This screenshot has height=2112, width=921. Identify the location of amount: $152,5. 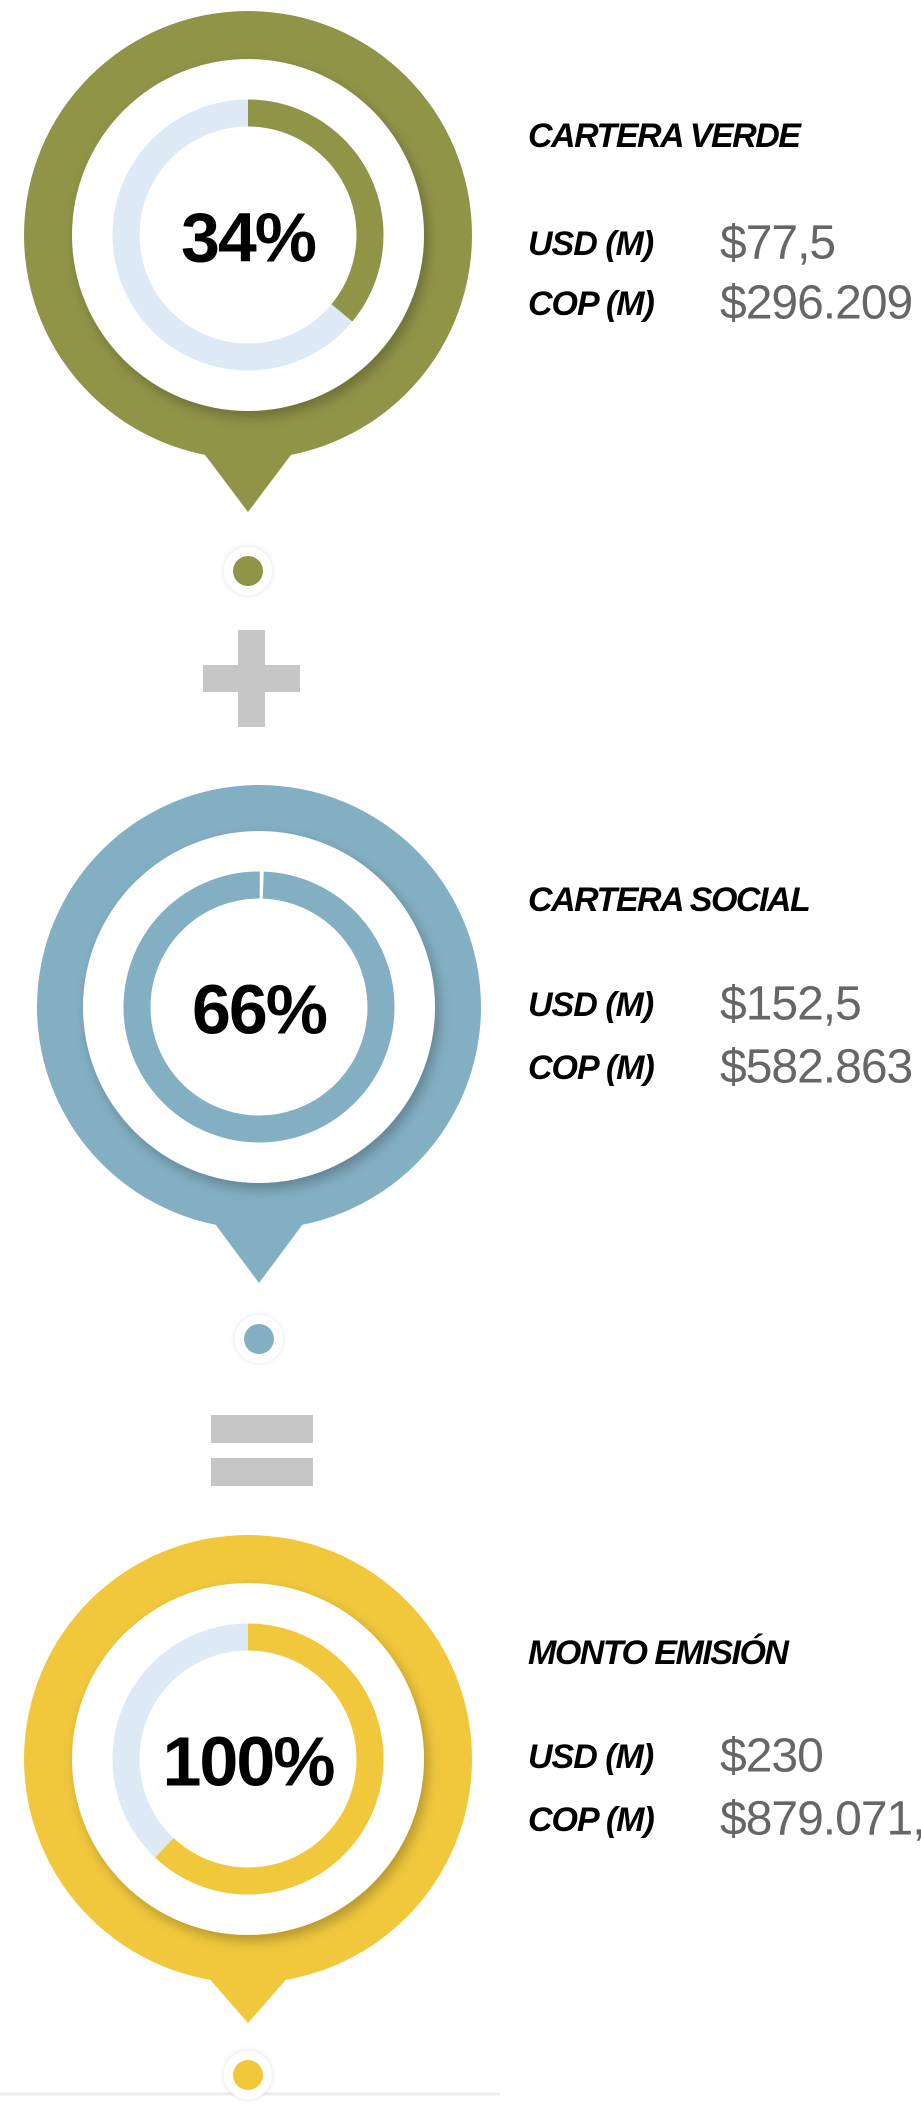
(790, 1004).